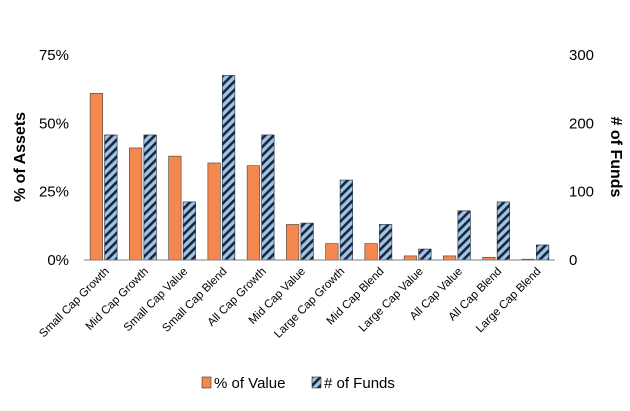  I want to click on right-tick-label: 0, so click(573, 260).